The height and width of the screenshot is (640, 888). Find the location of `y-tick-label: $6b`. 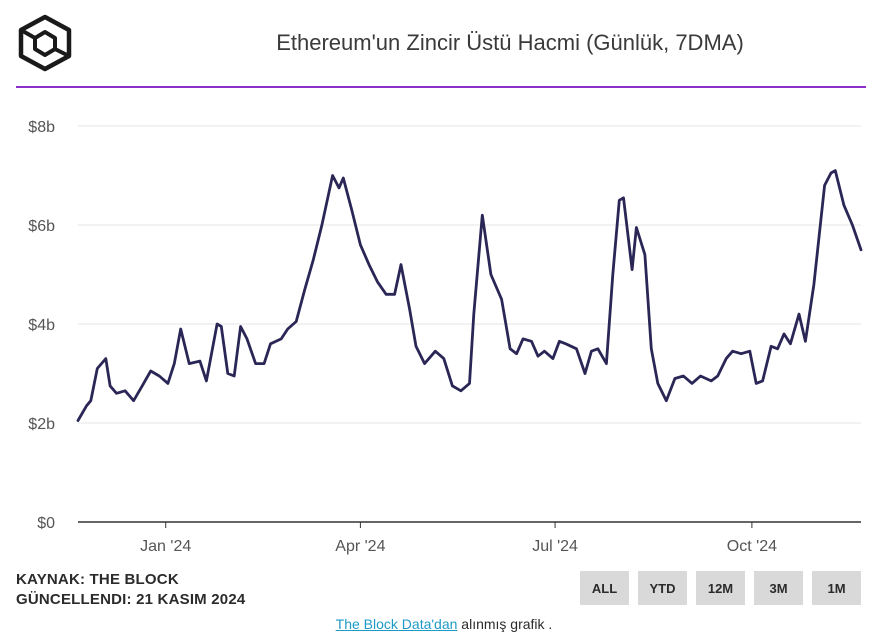

y-tick-label: $6b is located at coordinates (41, 226).